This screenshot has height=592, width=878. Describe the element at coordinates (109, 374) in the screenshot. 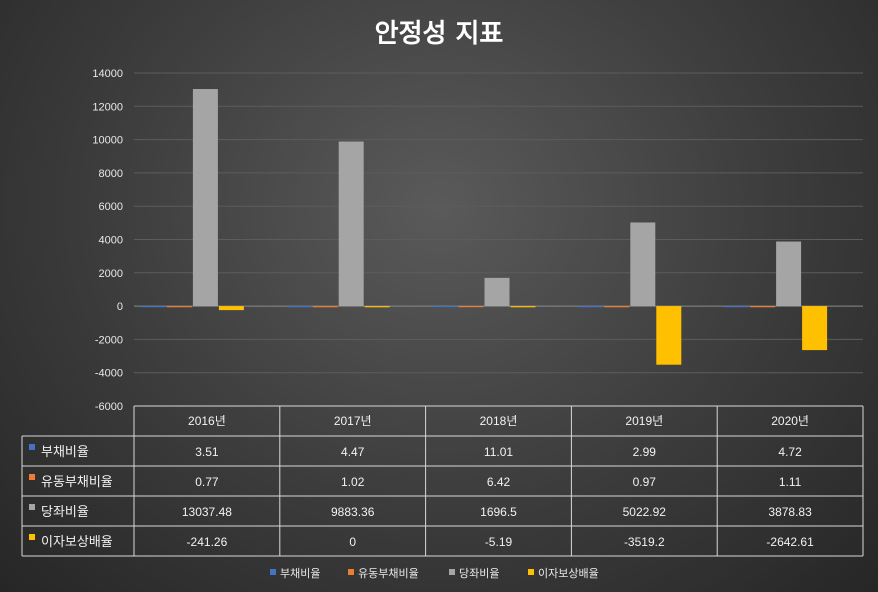

I see `y-tick-label: -4000` at that location.